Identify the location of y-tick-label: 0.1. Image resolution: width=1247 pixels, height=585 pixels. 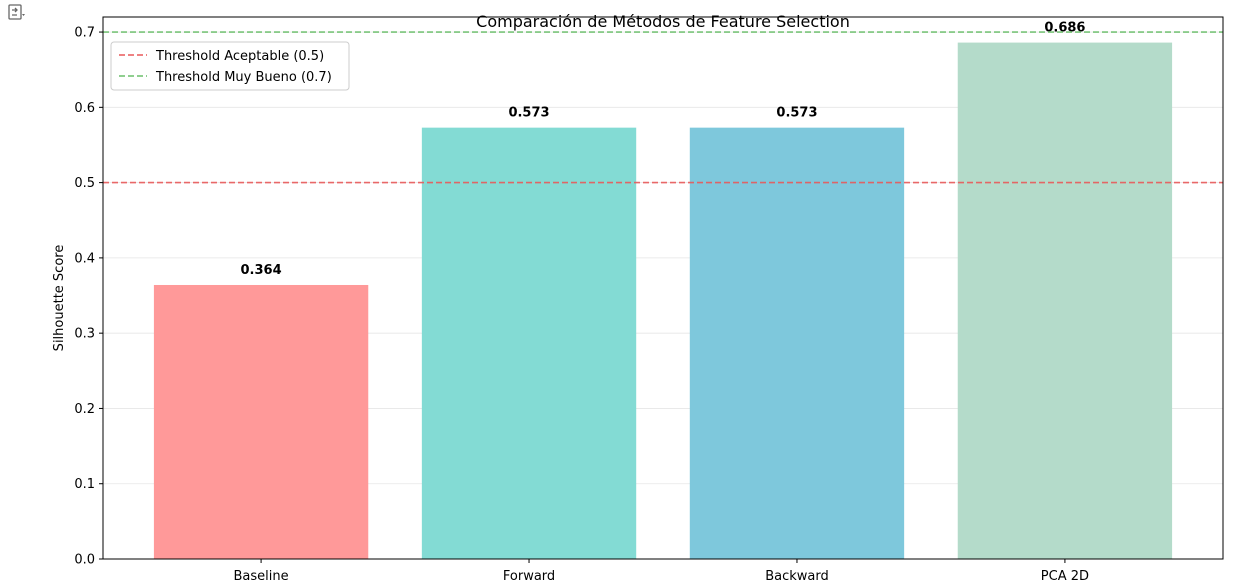
(84, 484).